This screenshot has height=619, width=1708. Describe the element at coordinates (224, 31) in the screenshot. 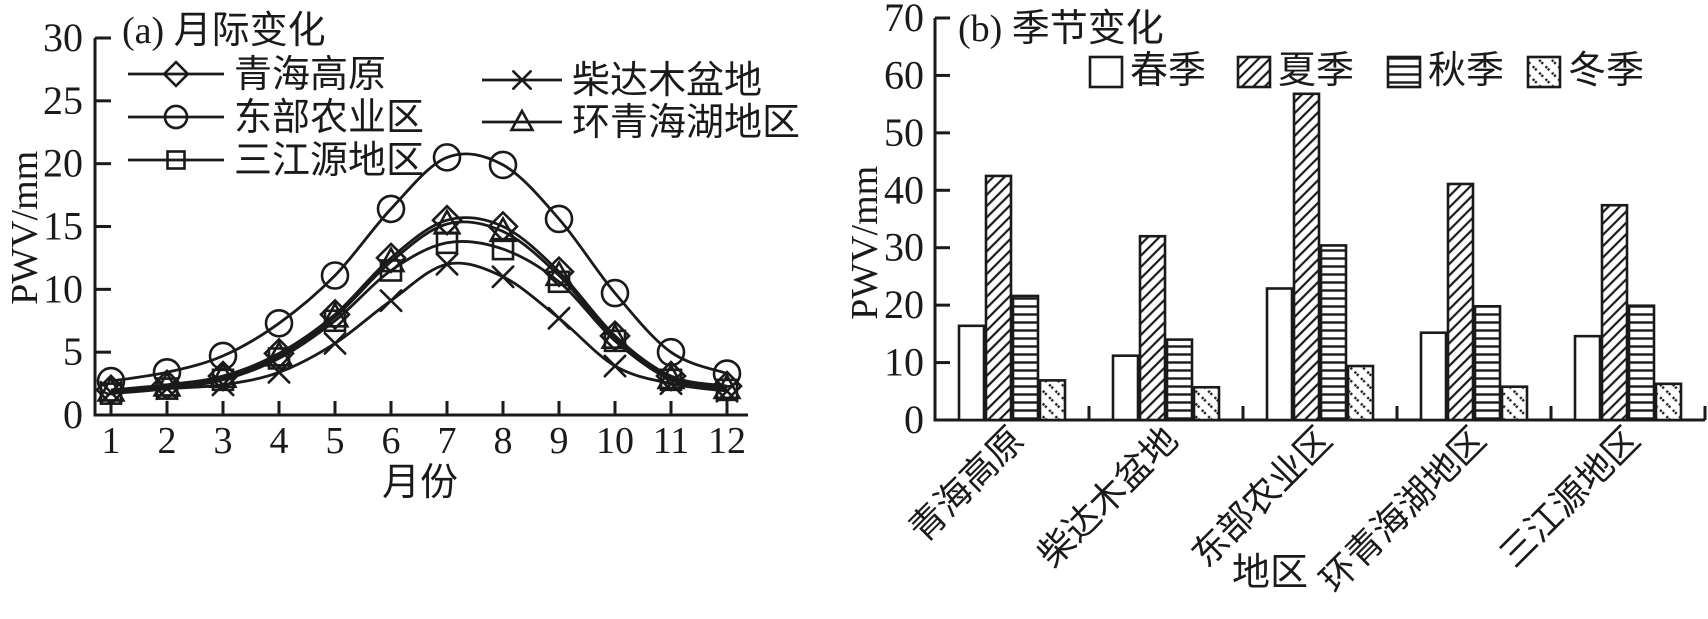

I see `panel-a-title: (a) 月际变化` at that location.